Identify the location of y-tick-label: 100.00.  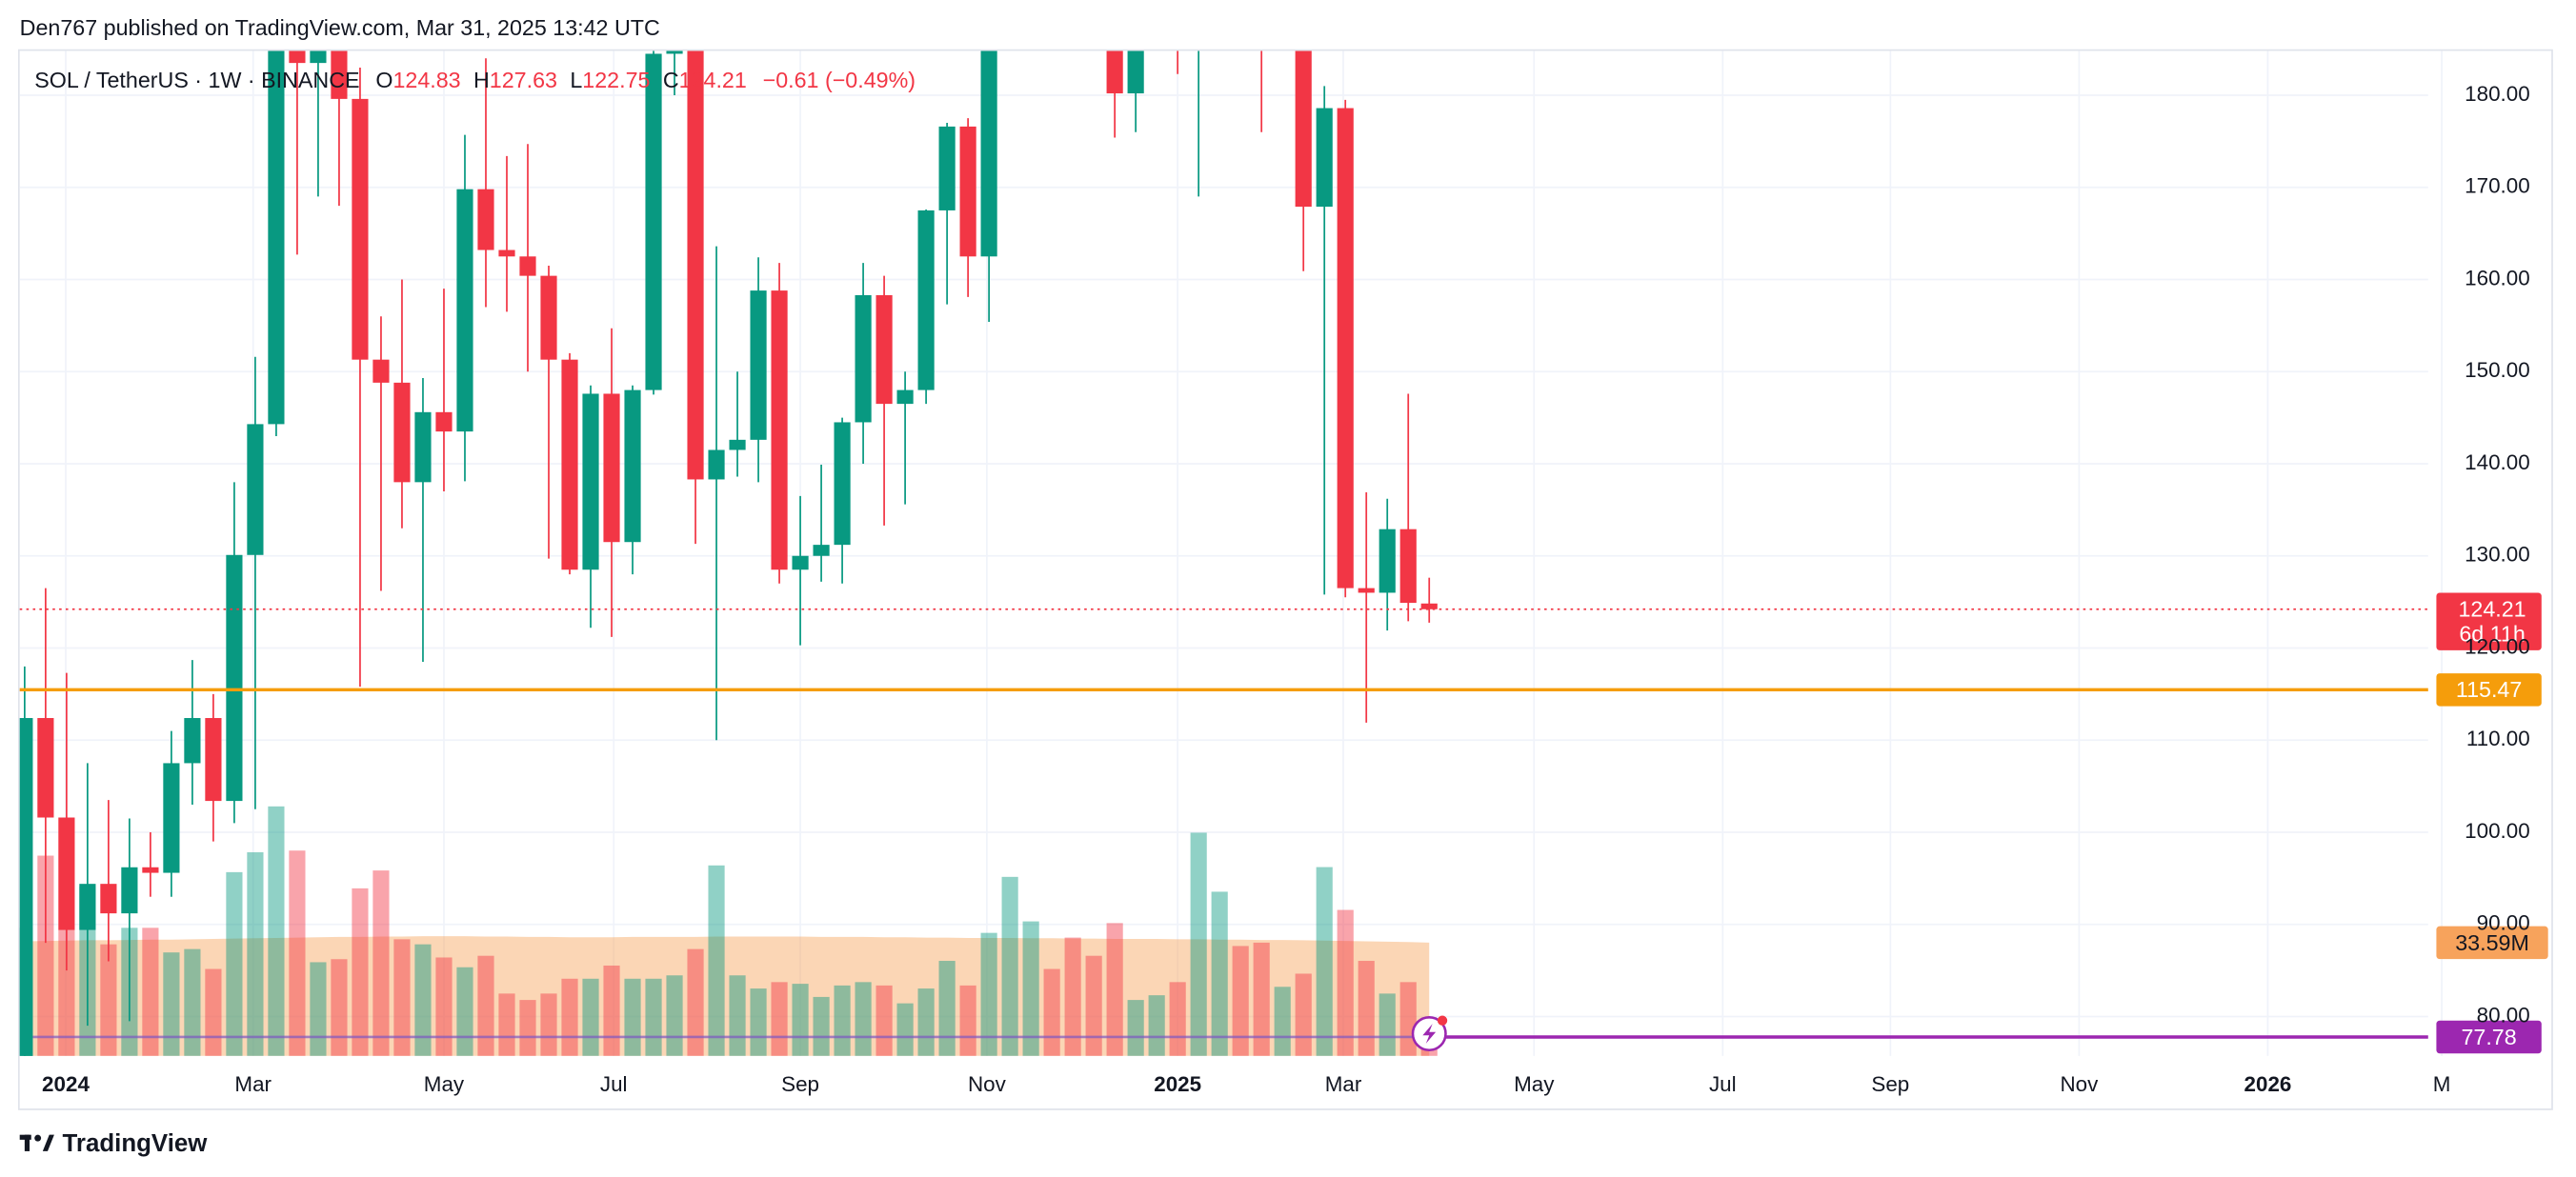
(2497, 831).